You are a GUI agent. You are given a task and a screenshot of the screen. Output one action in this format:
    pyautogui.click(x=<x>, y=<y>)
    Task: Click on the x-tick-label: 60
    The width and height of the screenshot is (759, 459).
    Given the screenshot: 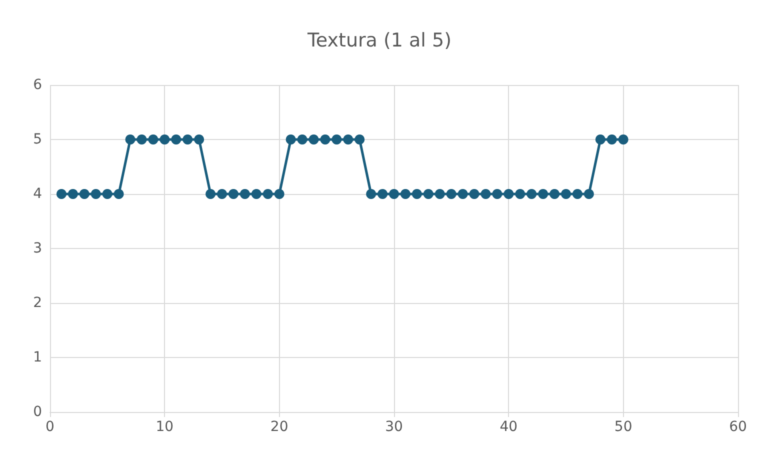 What is the action you would take?
    pyautogui.click(x=738, y=427)
    